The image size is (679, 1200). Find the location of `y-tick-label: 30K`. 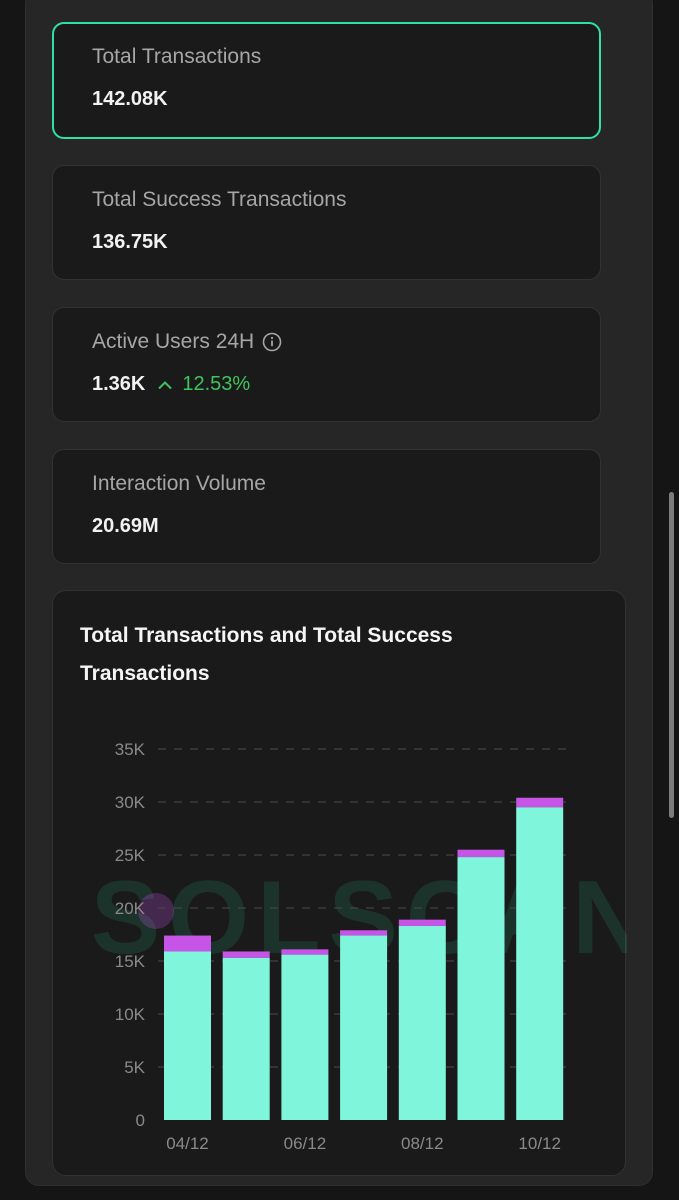

y-tick-label: 30K is located at coordinates (130, 802).